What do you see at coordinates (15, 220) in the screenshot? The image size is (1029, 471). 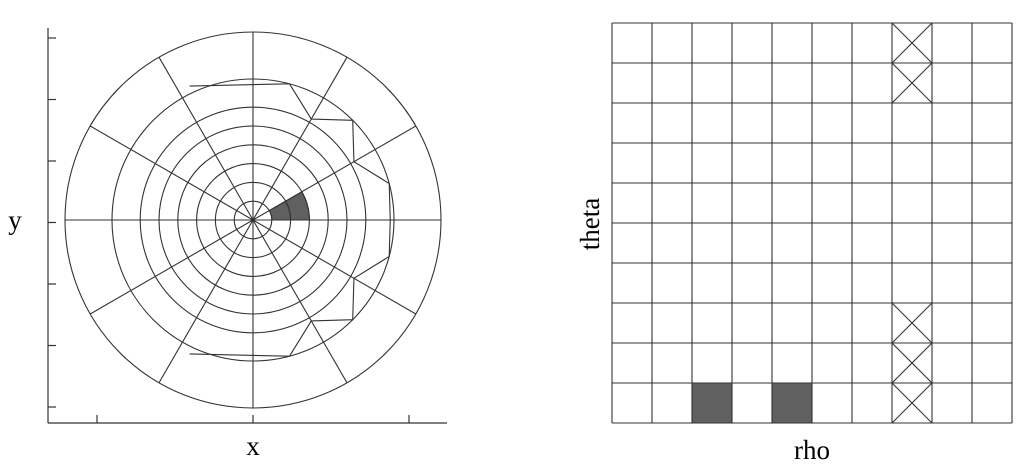 I see `y-axis-label: y` at bounding box center [15, 220].